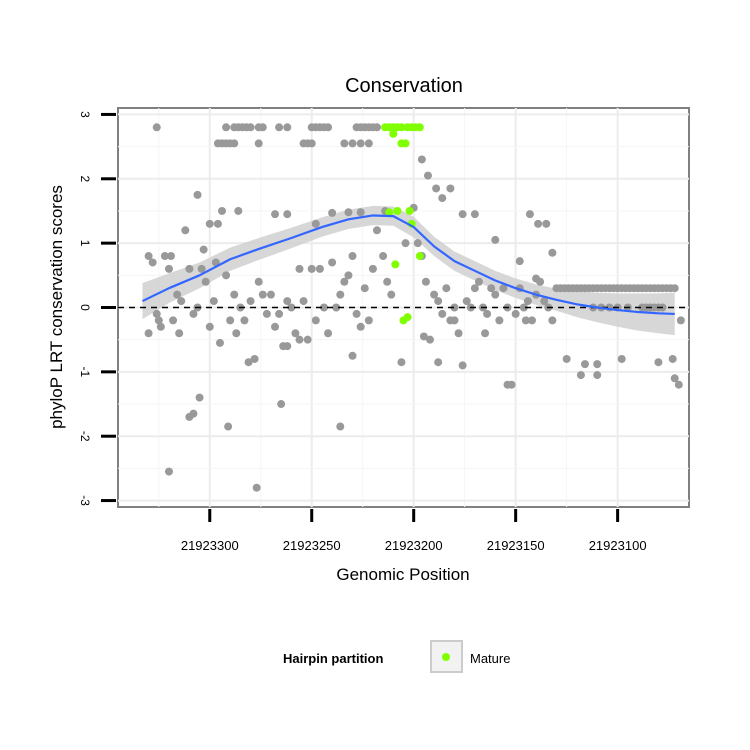  Describe the element at coordinates (85, 372) in the screenshot. I see `y-tick-label: -1` at that location.